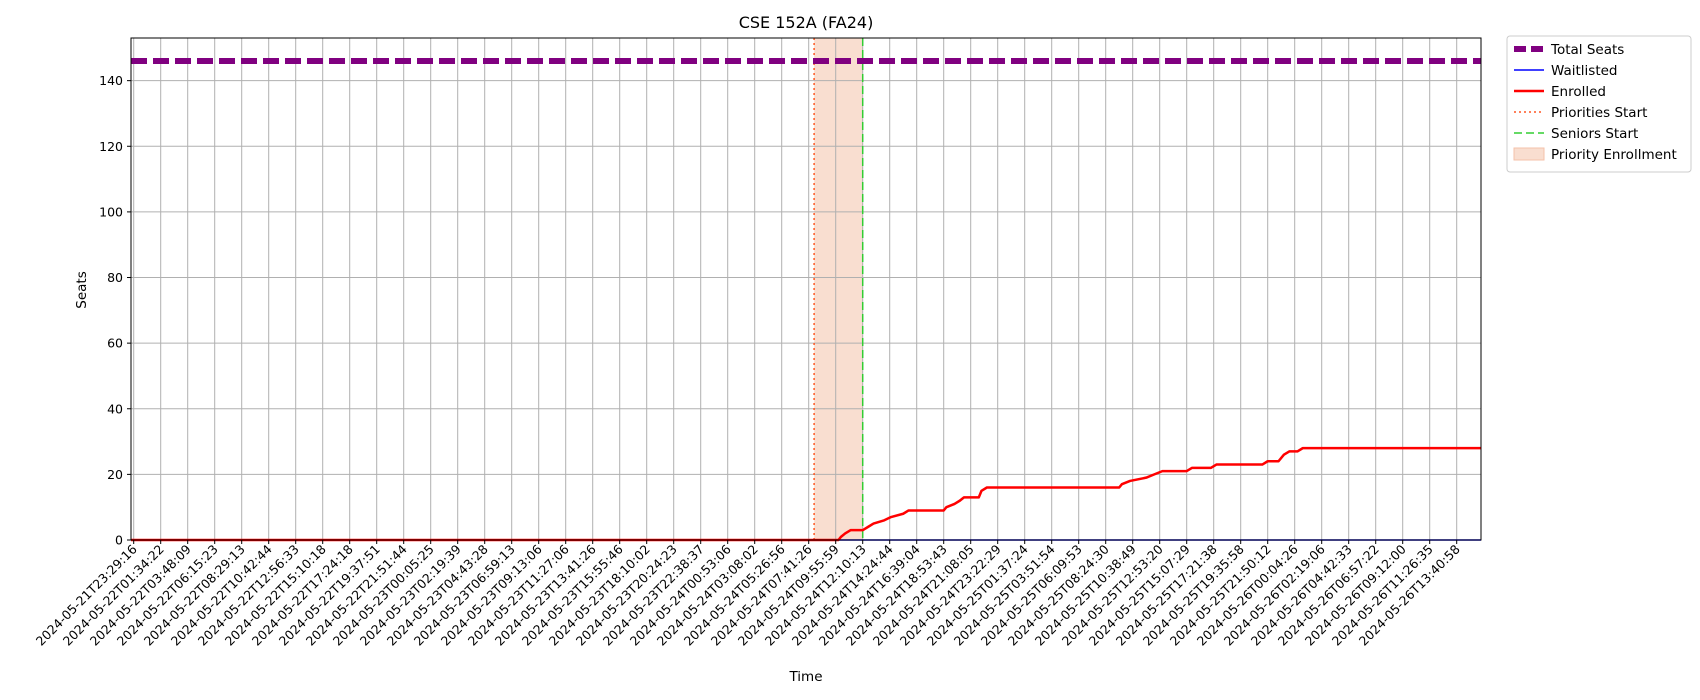 The image size is (1700, 700). Describe the element at coordinates (805, 677) in the screenshot. I see `x-axis-label: Time` at that location.